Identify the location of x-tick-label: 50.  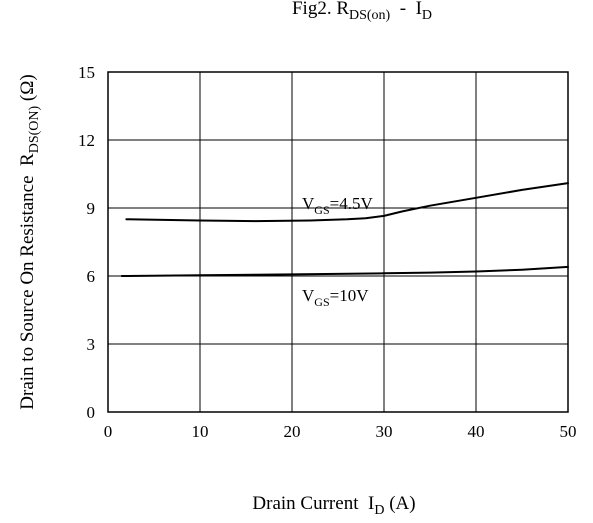
(568, 431).